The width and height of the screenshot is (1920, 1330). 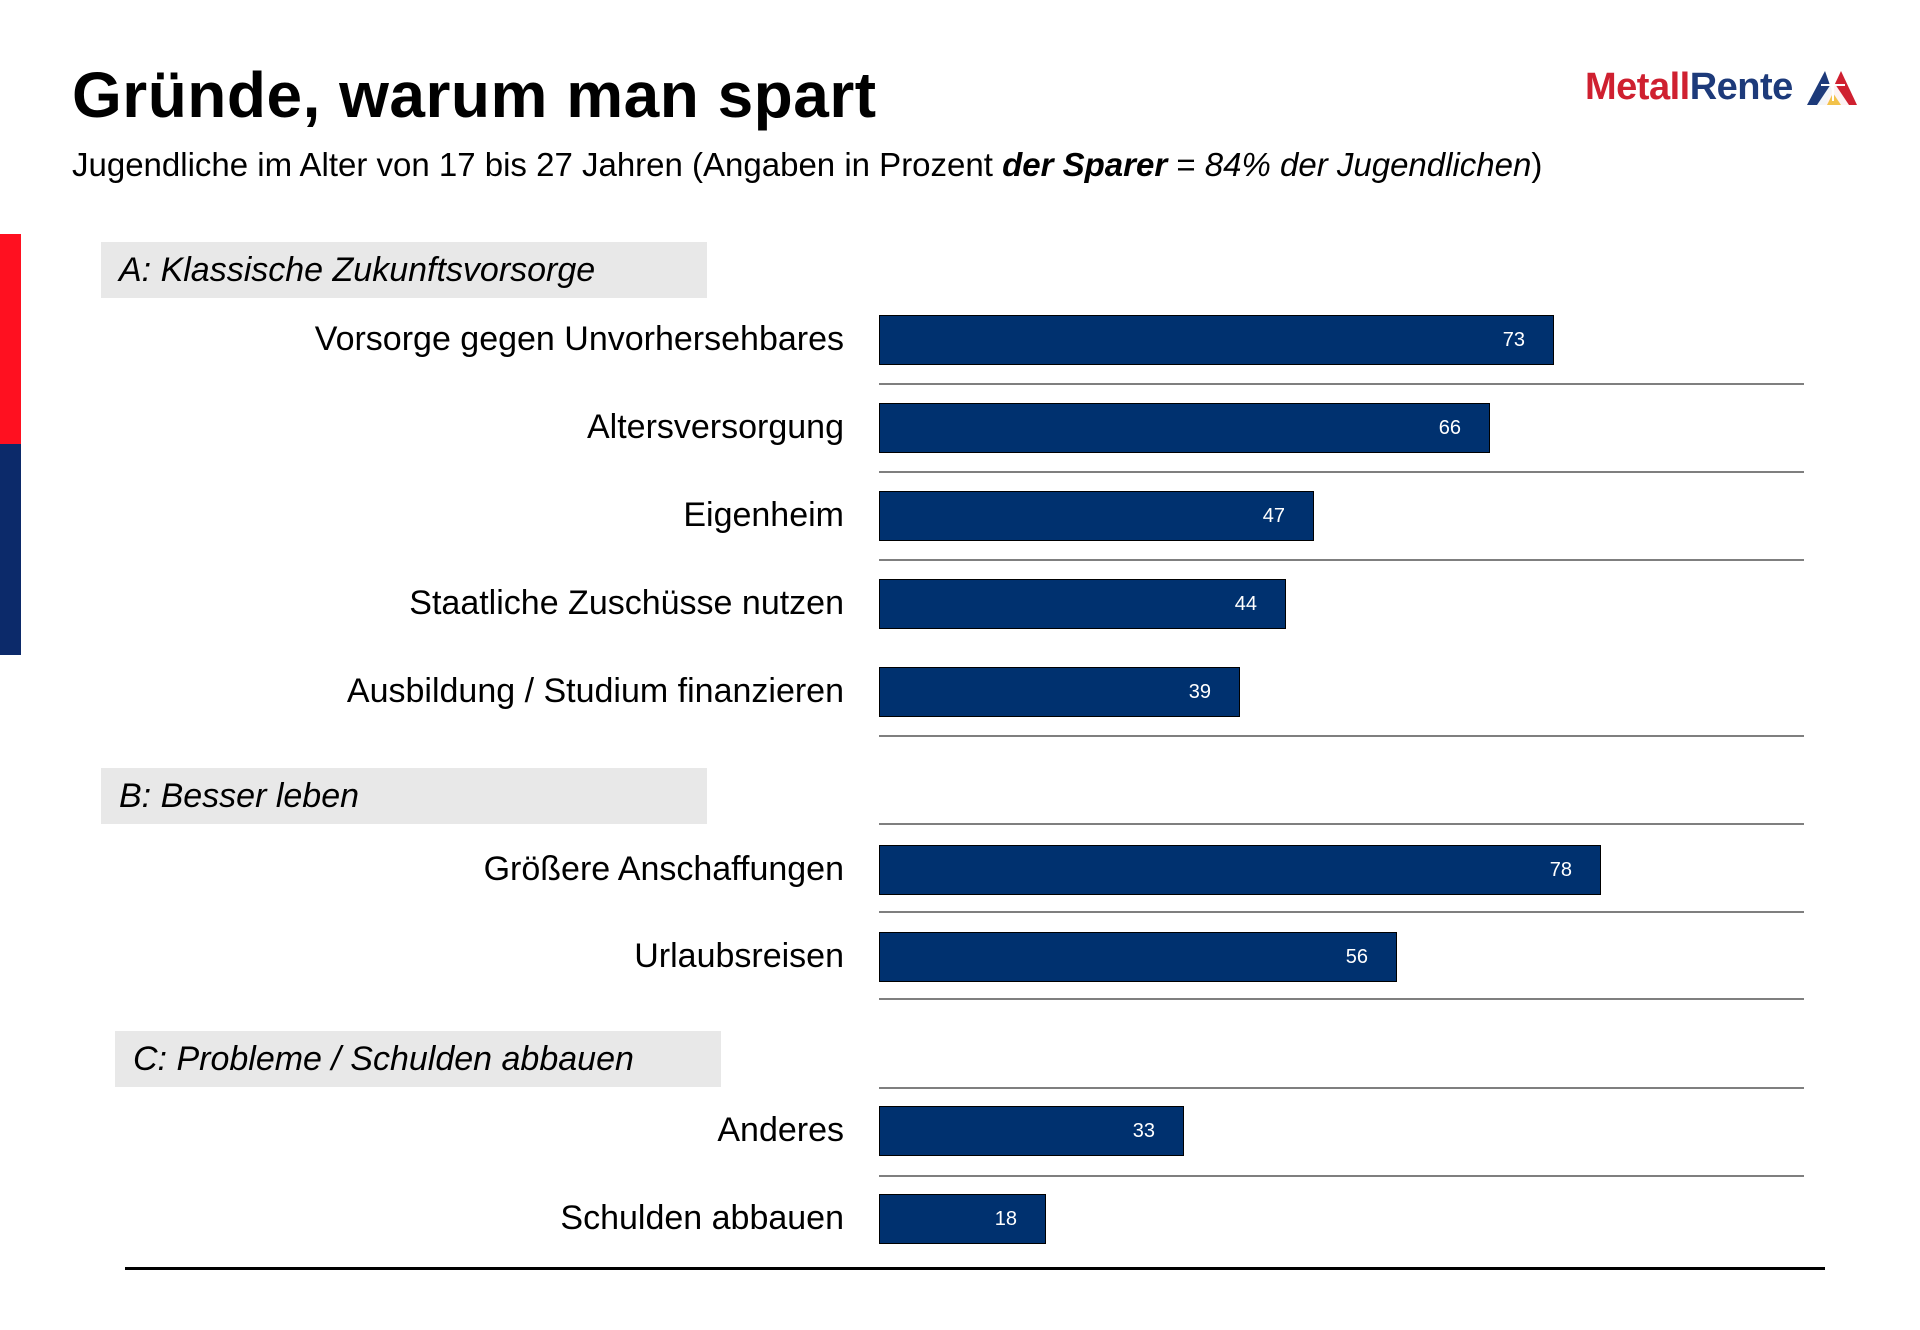 I want to click on bar-value-label: 73, so click(x=1513, y=340).